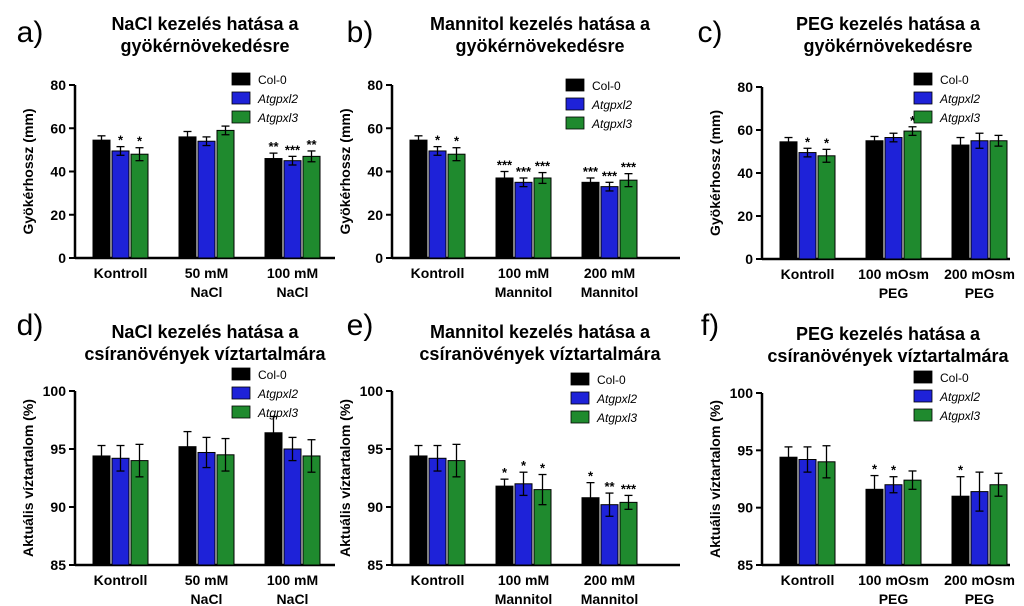 The width and height of the screenshot is (1024, 606). What do you see at coordinates (524, 598) in the screenshot?
I see `x-tick-label: Mannitol` at bounding box center [524, 598].